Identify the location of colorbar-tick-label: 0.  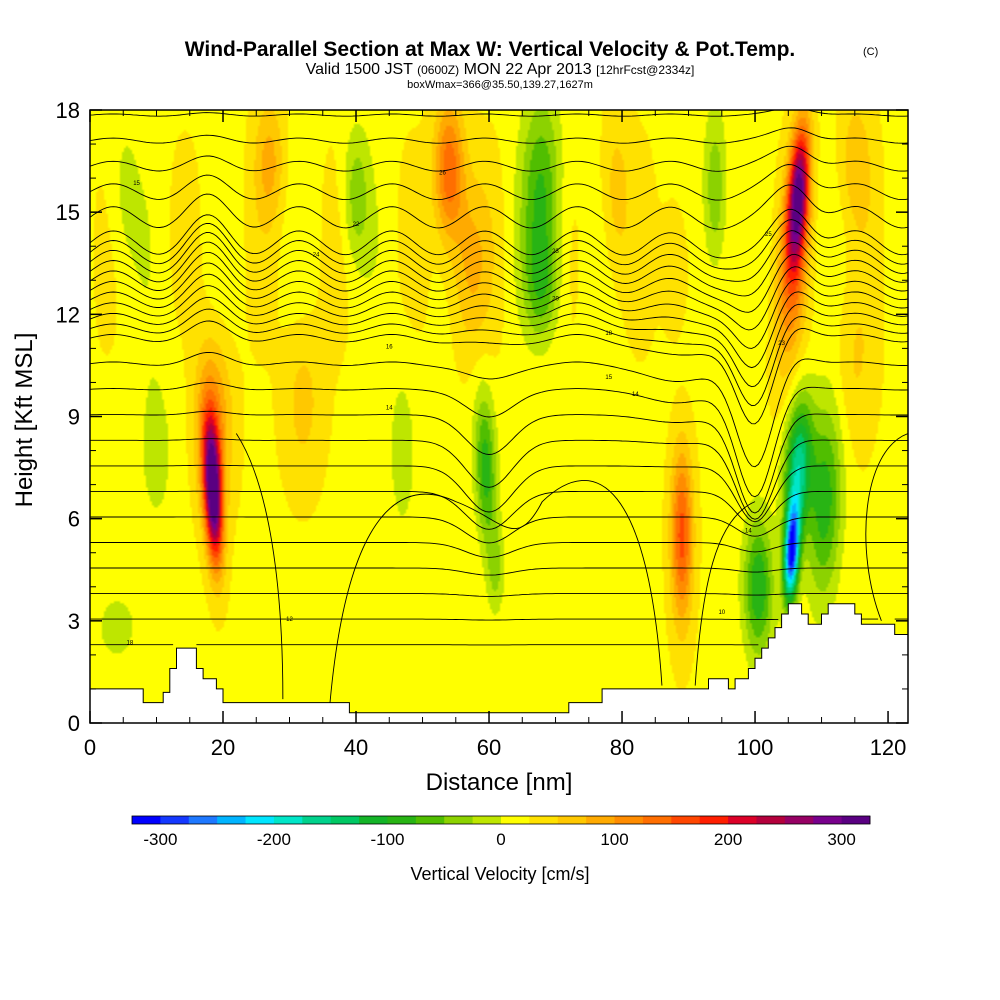
(500, 839).